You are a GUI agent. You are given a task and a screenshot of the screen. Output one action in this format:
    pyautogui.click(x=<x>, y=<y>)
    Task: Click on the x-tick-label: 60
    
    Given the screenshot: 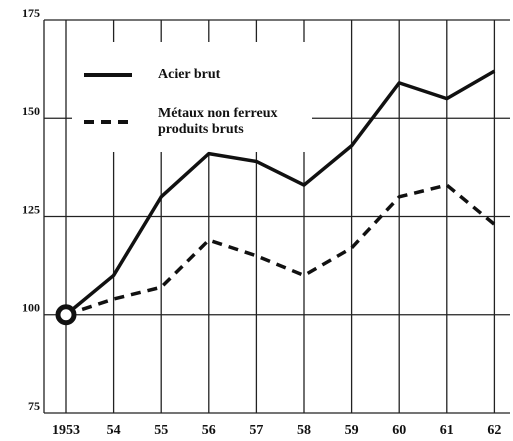 What is the action you would take?
    pyautogui.click(x=399, y=430)
    